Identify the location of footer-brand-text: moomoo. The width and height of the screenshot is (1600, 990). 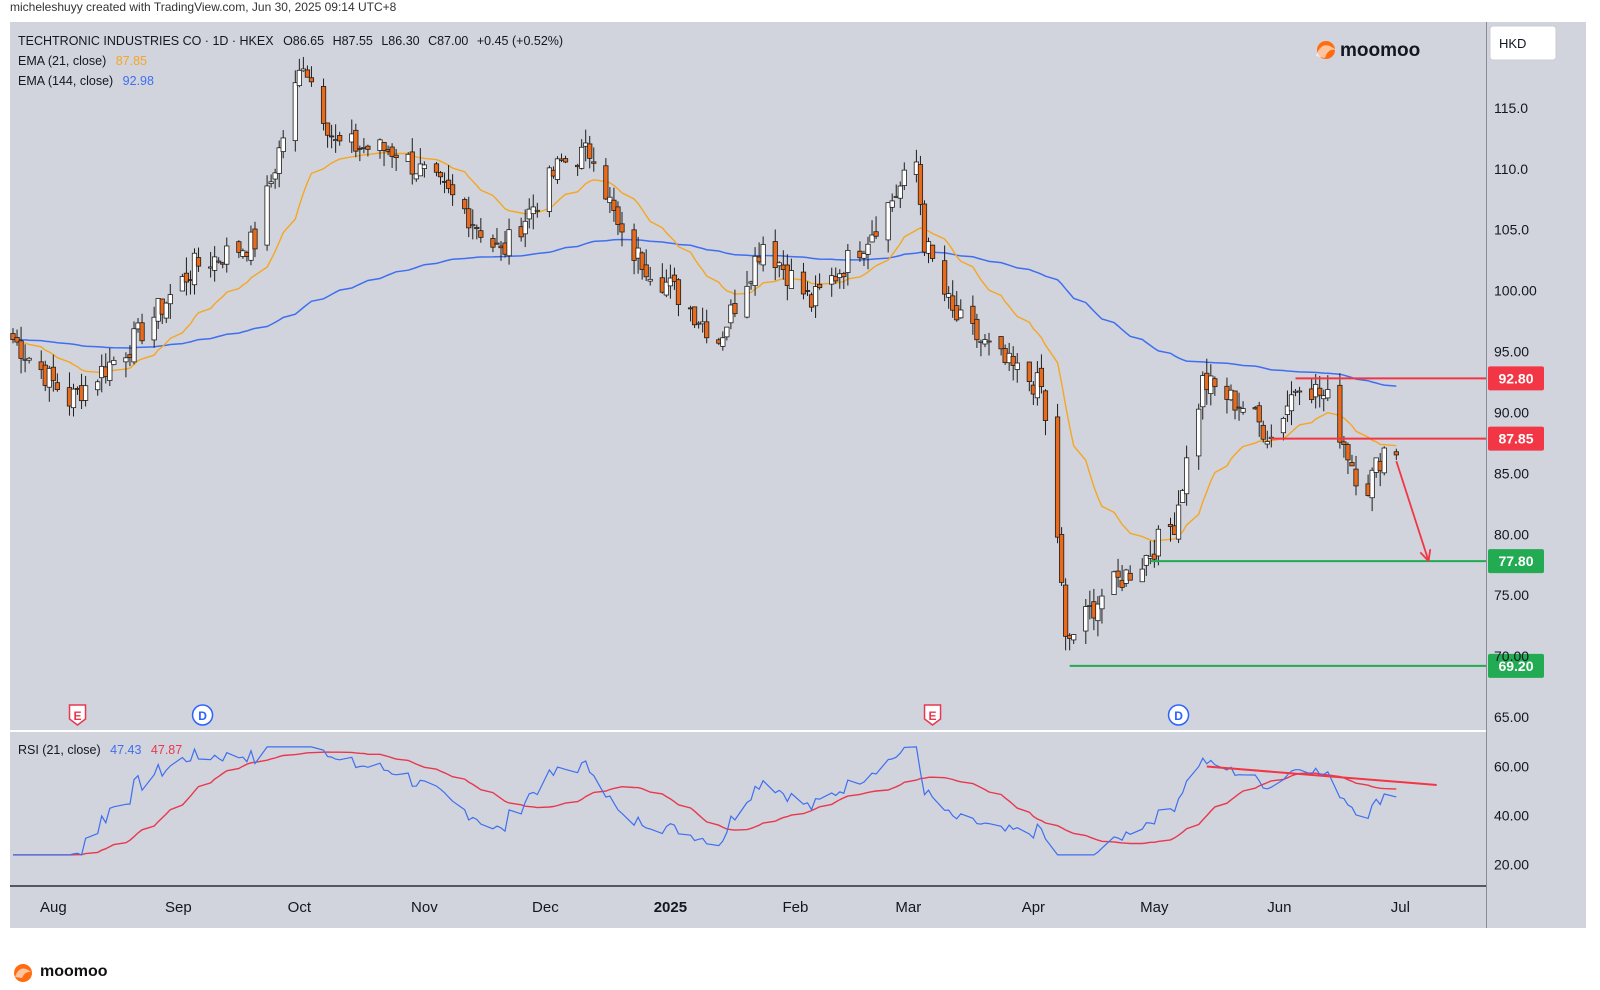
(74, 971).